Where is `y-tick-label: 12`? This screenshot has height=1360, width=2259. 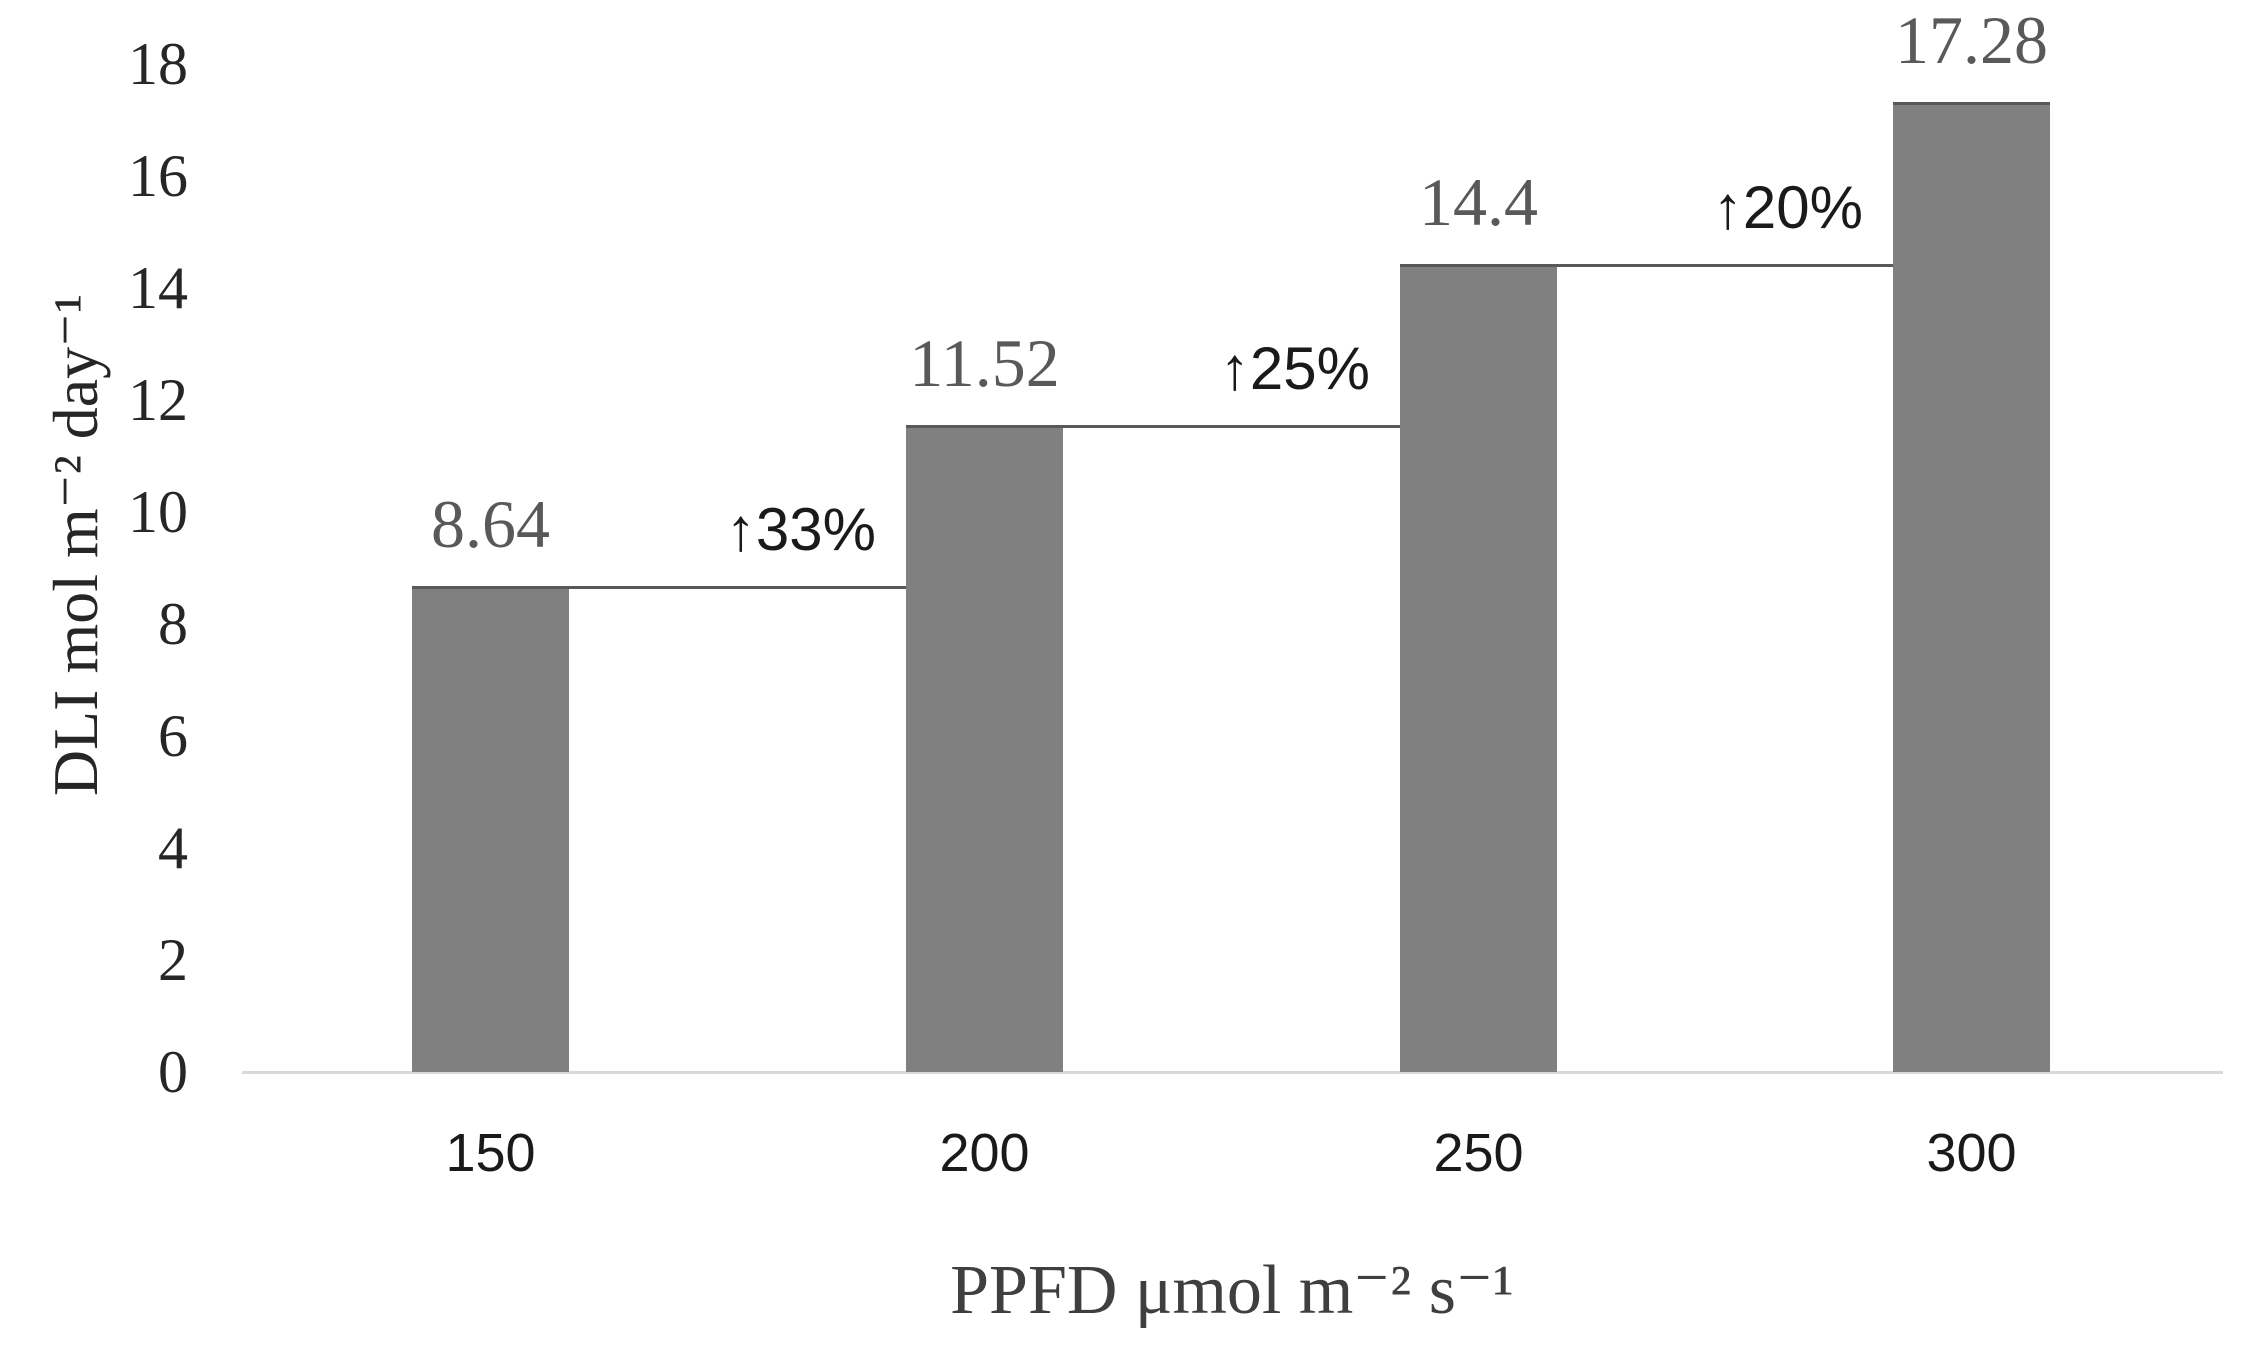 y-tick-label: 12 is located at coordinates (158, 400).